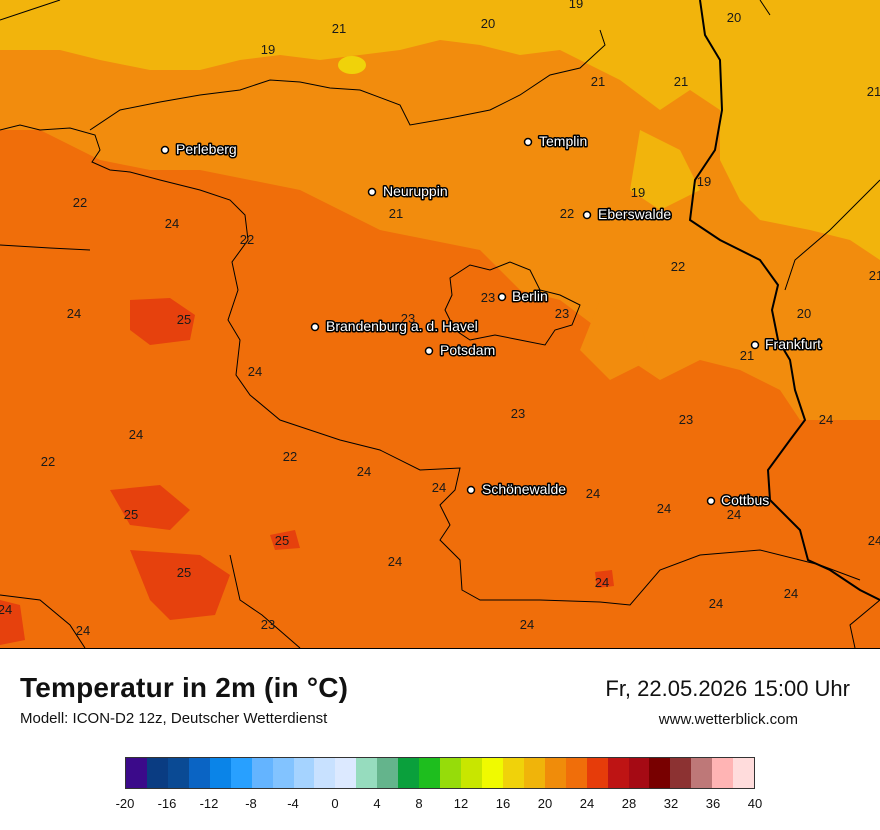 This screenshot has height=830, width=880. I want to click on city-berlin: Berlin, so click(523, 296).